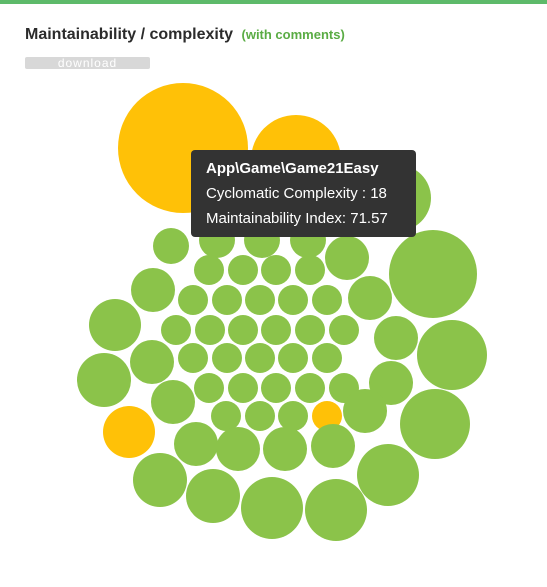  Describe the element at coordinates (273, 2) in the screenshot. I see `top-accent-border` at that location.